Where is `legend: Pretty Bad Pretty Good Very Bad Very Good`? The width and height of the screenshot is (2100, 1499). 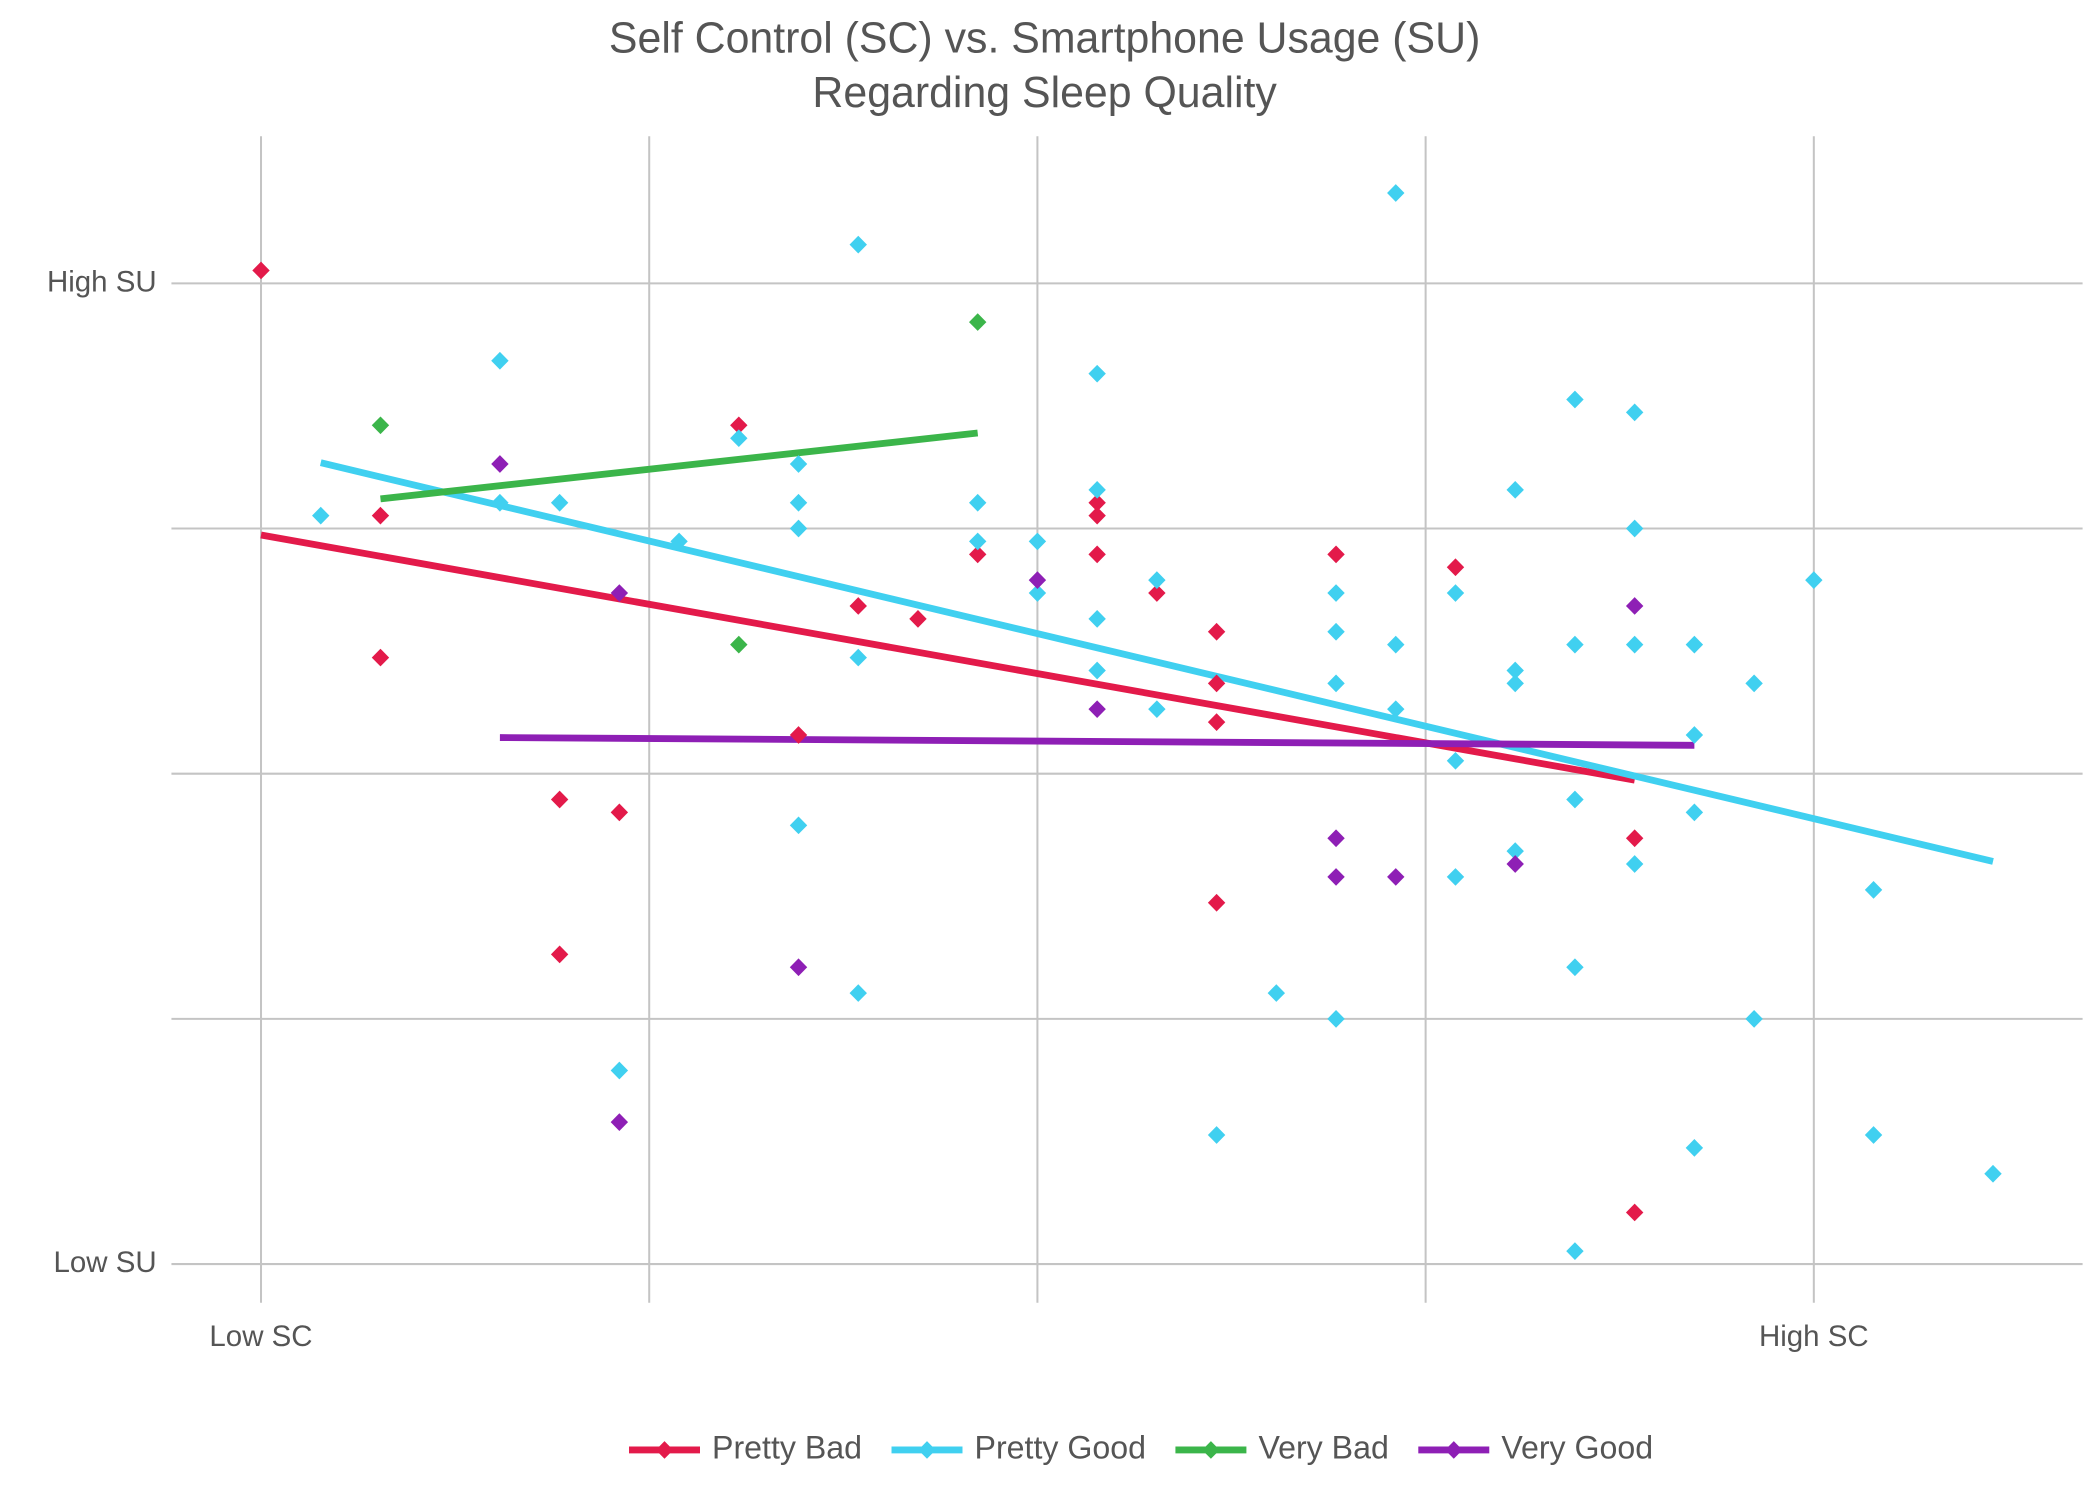 legend: Pretty Bad Pretty Good Very Bad Very Good is located at coordinates (1141, 1447).